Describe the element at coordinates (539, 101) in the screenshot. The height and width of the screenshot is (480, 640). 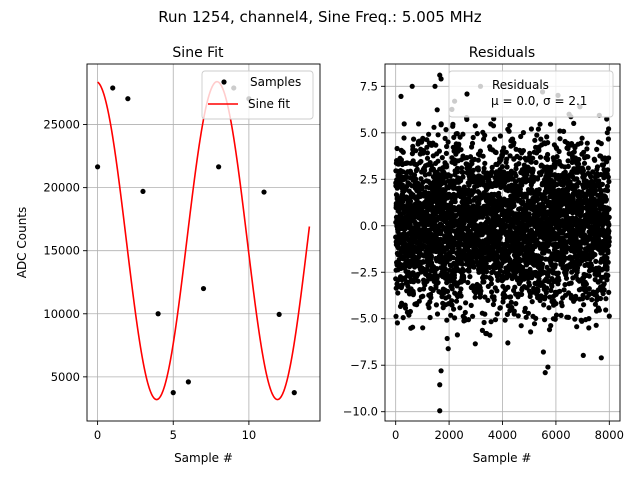
I see `legend-residuals-stats: μ = 0.0, σ = 2.1` at that location.